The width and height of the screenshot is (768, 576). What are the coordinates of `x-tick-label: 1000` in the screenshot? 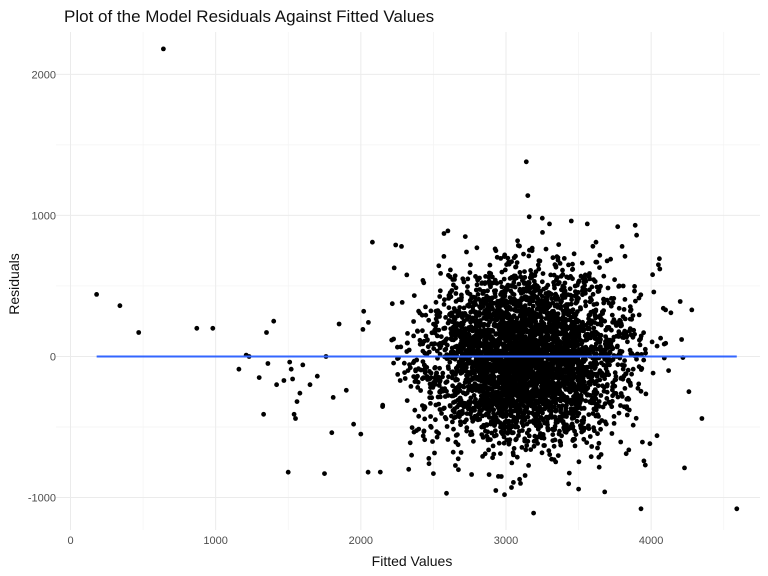 It's located at (215, 541).